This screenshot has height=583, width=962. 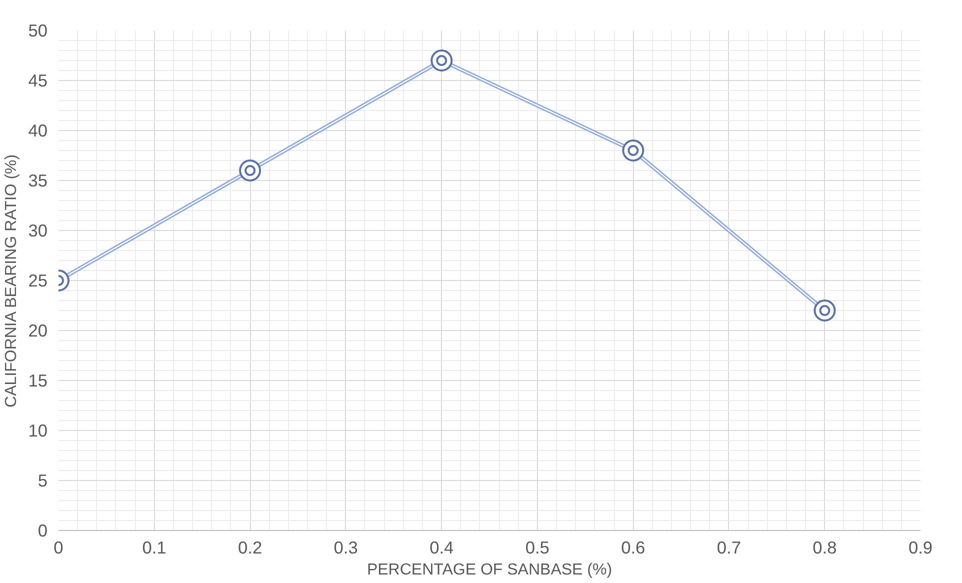 I want to click on x-tick-label: 0.4, so click(x=442, y=548).